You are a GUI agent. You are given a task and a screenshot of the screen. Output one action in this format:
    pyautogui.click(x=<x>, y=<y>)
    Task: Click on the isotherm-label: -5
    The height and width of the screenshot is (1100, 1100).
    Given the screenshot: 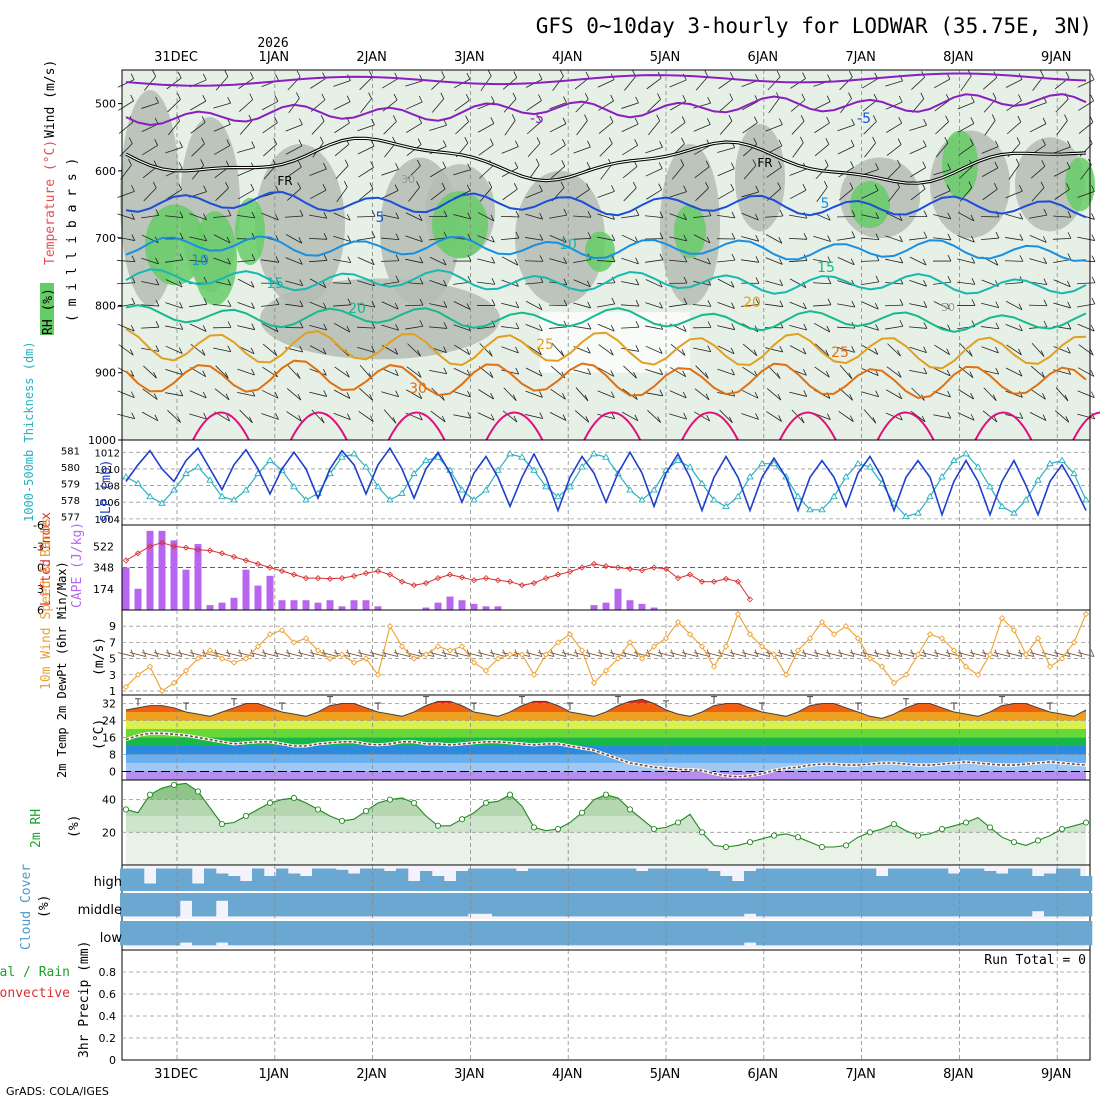 What is the action you would take?
    pyautogui.click(x=864, y=119)
    